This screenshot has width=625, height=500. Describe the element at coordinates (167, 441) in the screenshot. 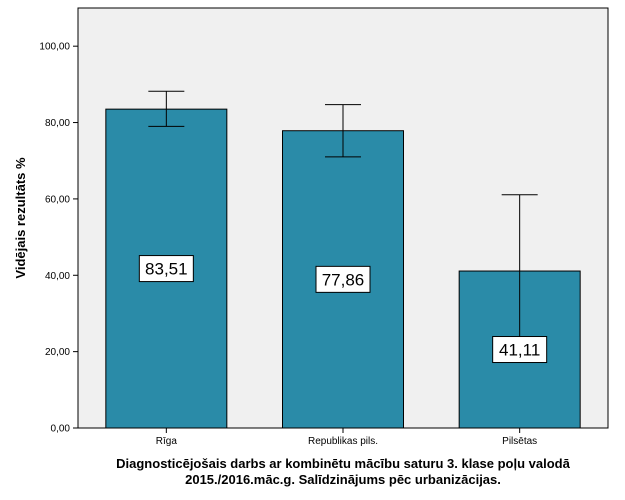

I see `x-tick-label: Rīga` at that location.